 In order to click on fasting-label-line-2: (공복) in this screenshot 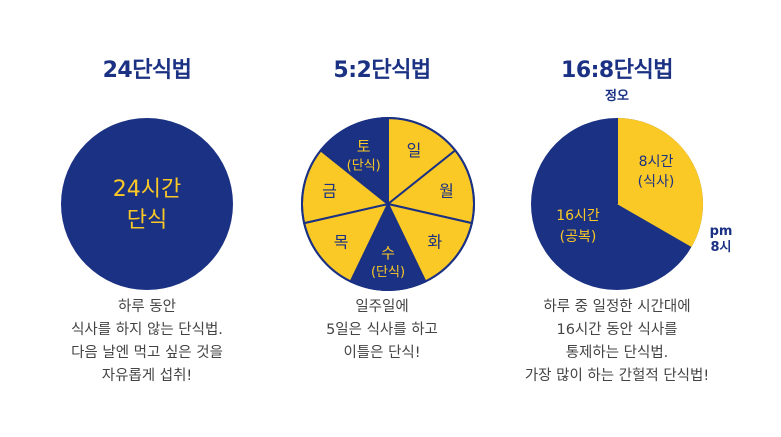, I will do `click(578, 237)`.